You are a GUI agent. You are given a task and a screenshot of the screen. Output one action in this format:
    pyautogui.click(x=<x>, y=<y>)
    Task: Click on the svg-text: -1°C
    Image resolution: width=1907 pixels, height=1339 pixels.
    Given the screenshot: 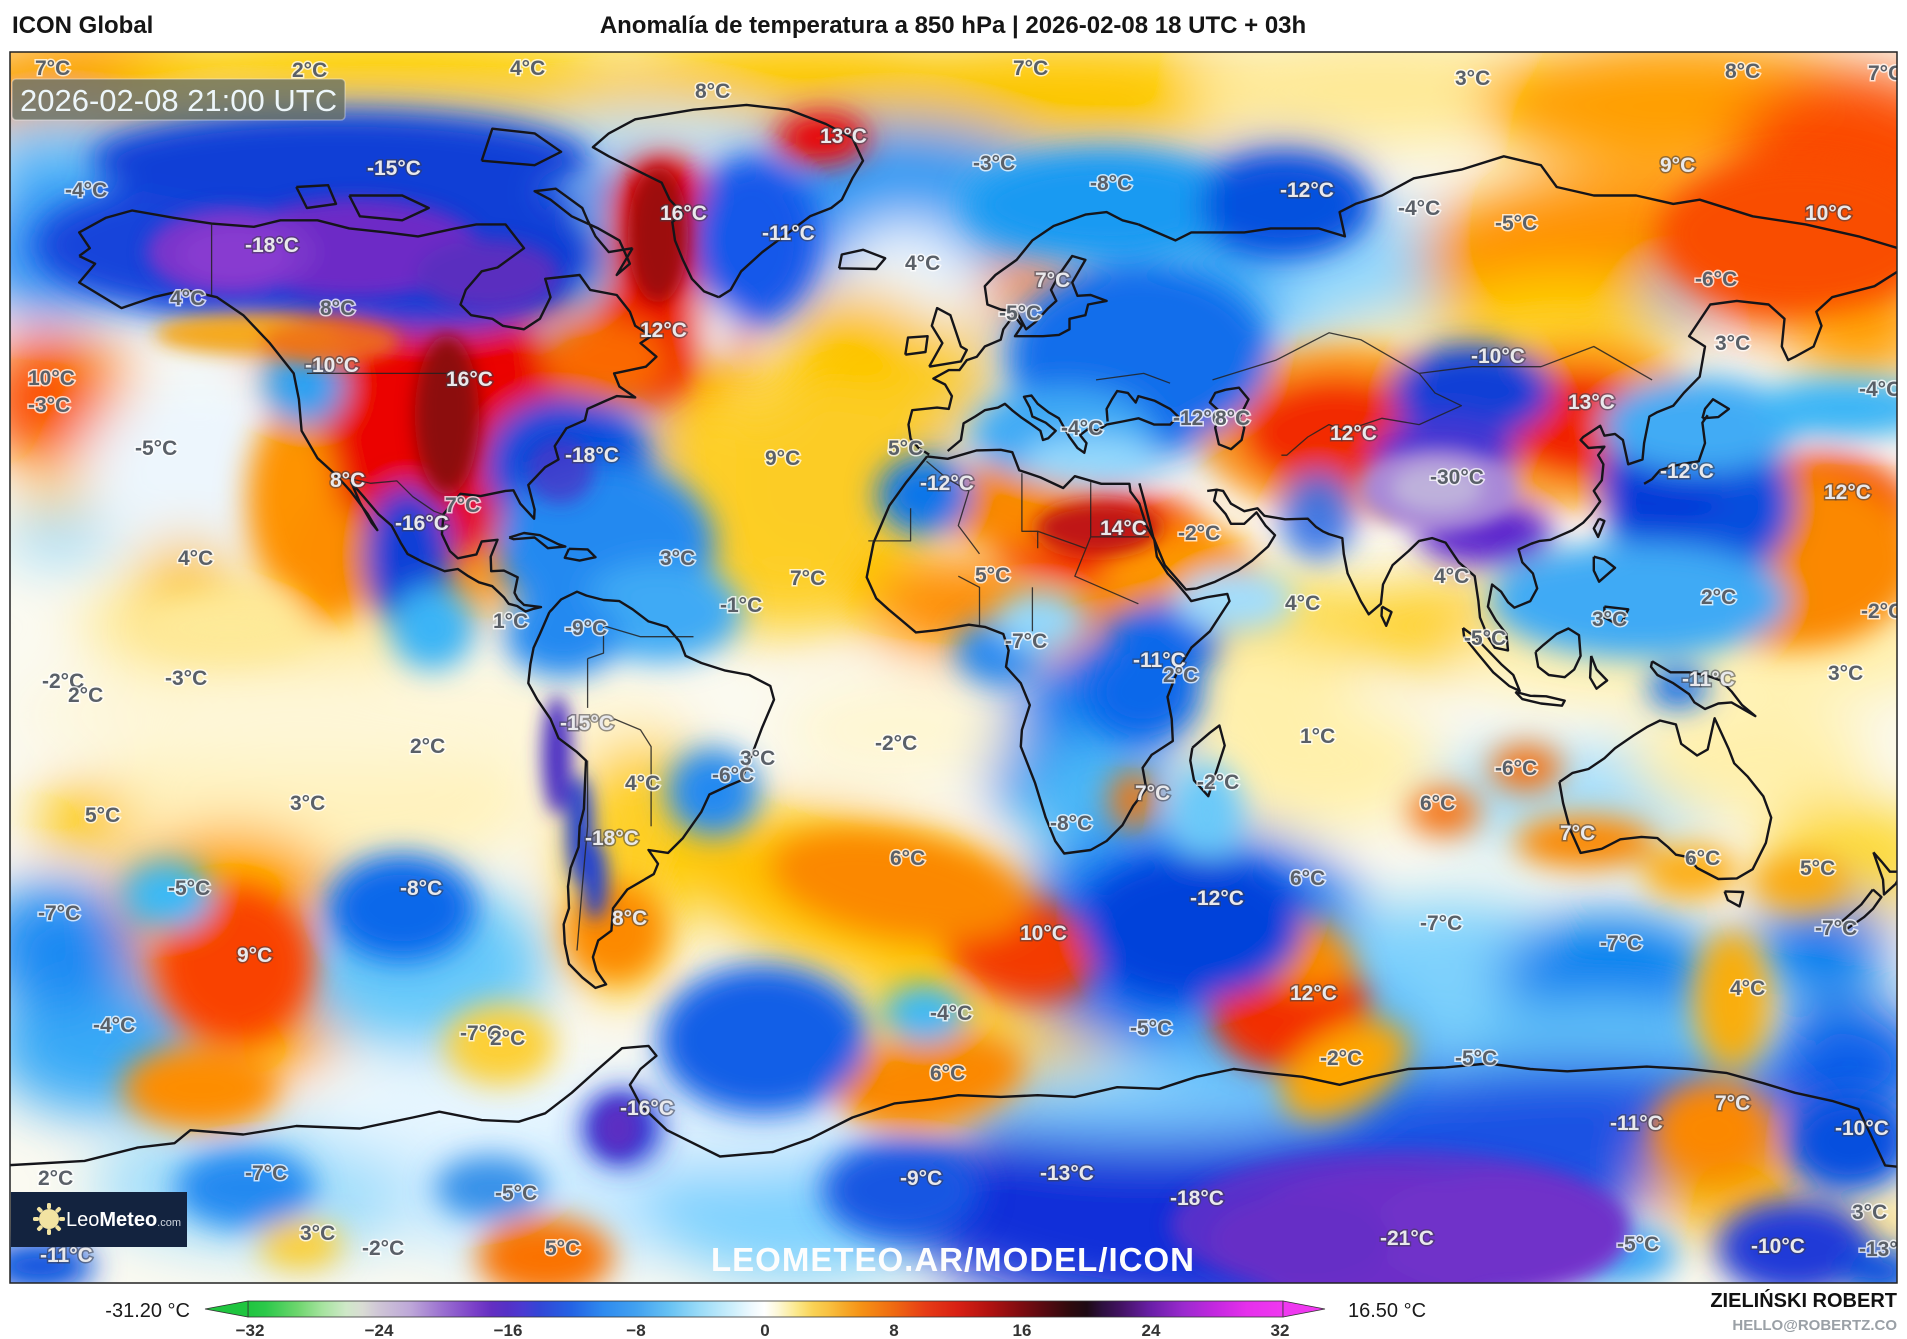 What is the action you would take?
    pyautogui.click(x=741, y=605)
    